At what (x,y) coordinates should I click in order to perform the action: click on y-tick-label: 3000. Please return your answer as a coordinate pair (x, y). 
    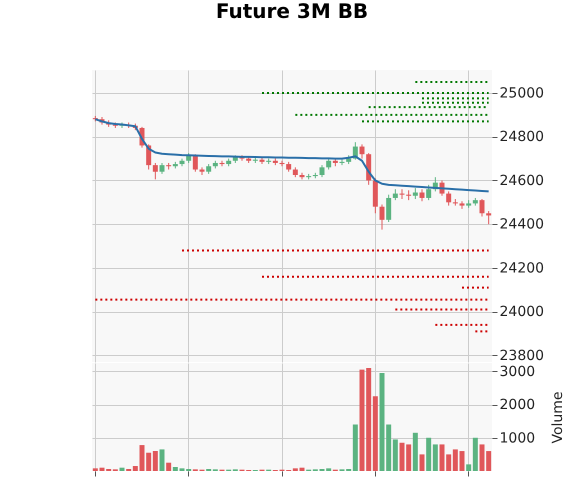
    Looking at the image, I should click on (518, 372).